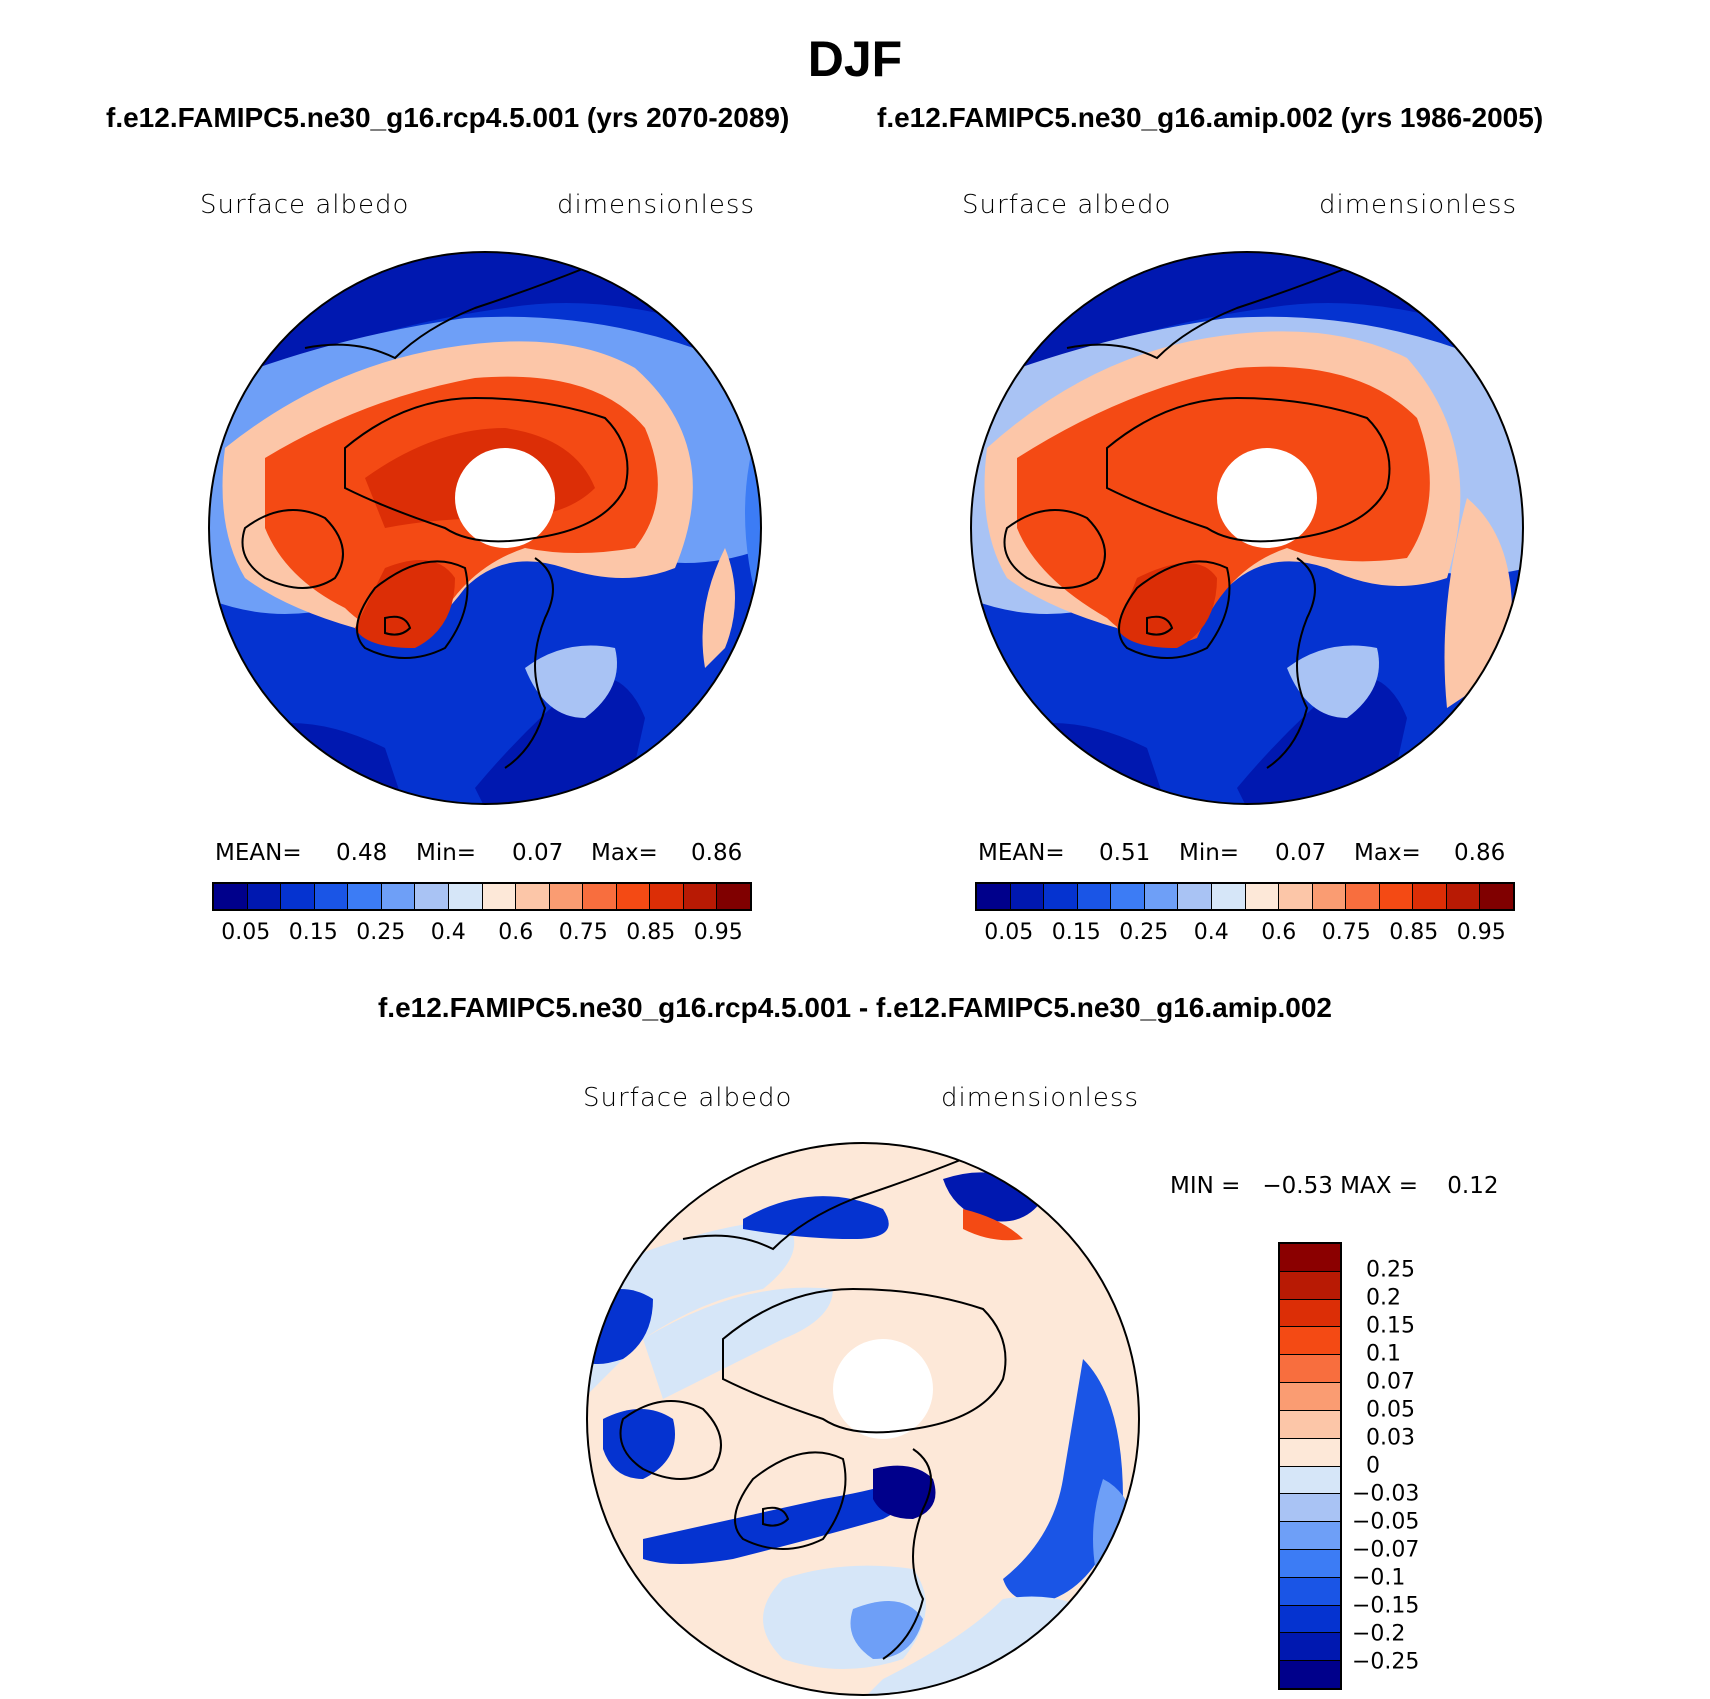 Image resolution: width=1710 pixels, height=1699 pixels. Describe the element at coordinates (1373, 1466) in the screenshot. I see `colorbar-tick-label: 0` at that location.